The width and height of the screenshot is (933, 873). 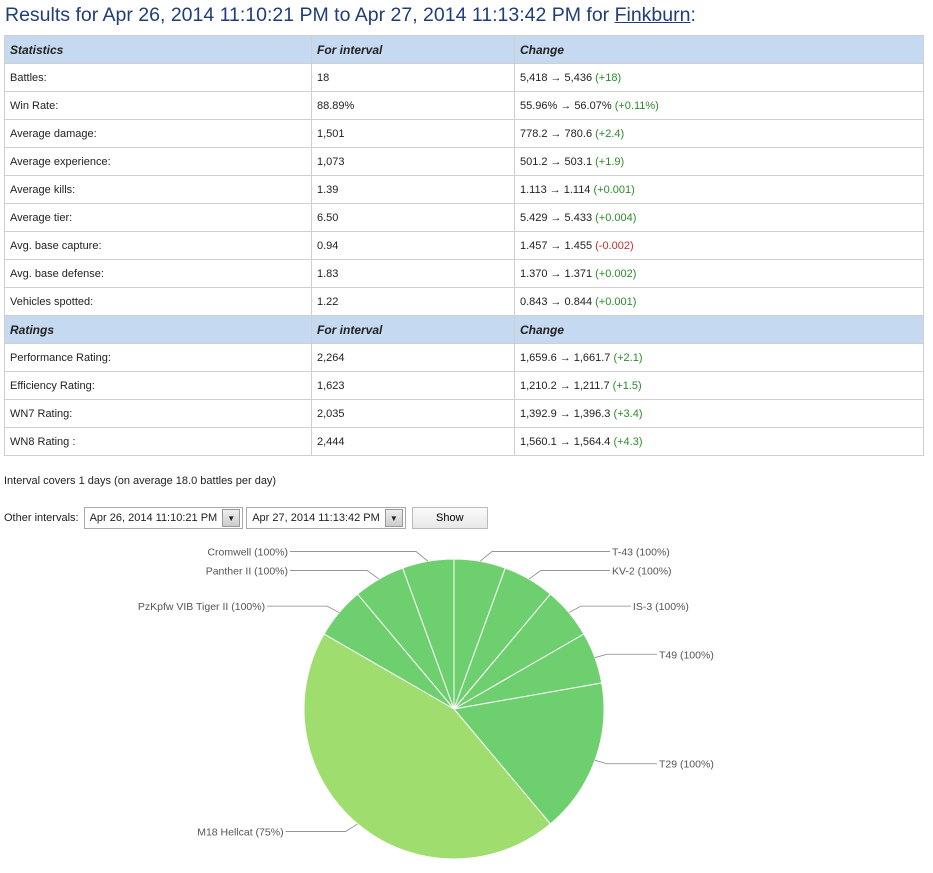 What do you see at coordinates (642, 571) in the screenshot?
I see `pie-slice-label: KV-2 (100%)` at bounding box center [642, 571].